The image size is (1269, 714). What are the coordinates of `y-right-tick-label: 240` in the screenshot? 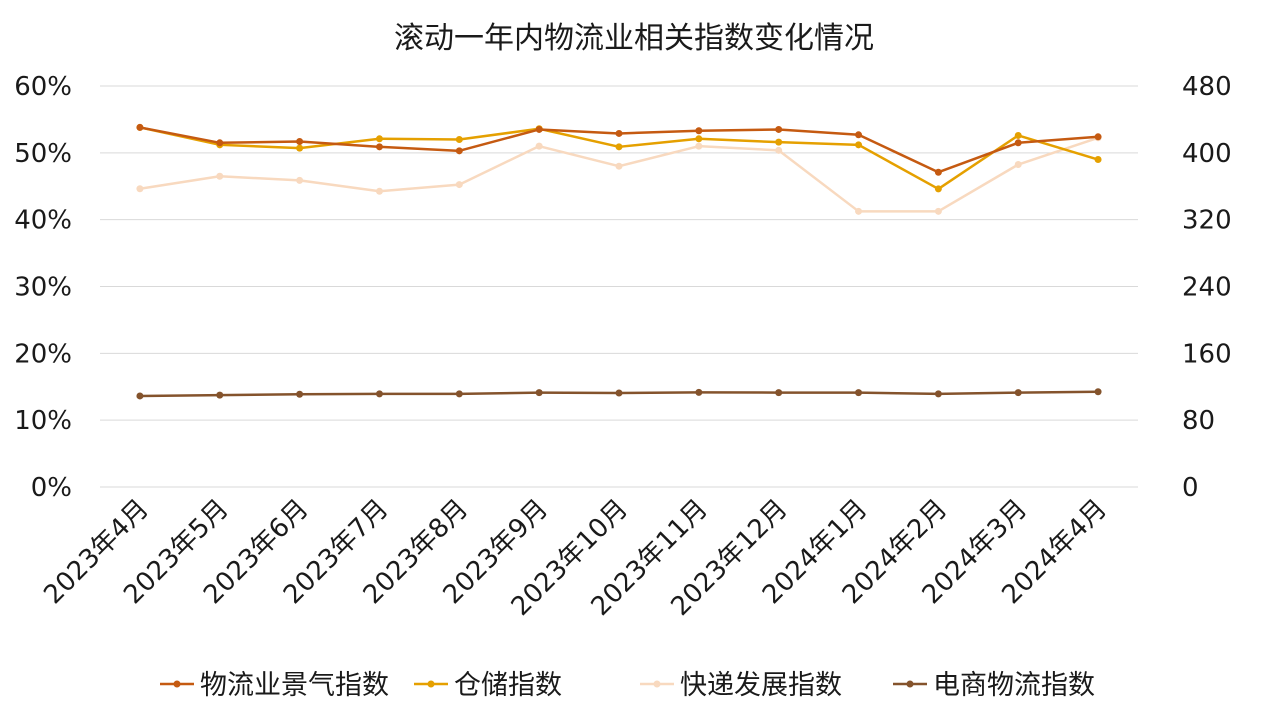 It's located at (1207, 288).